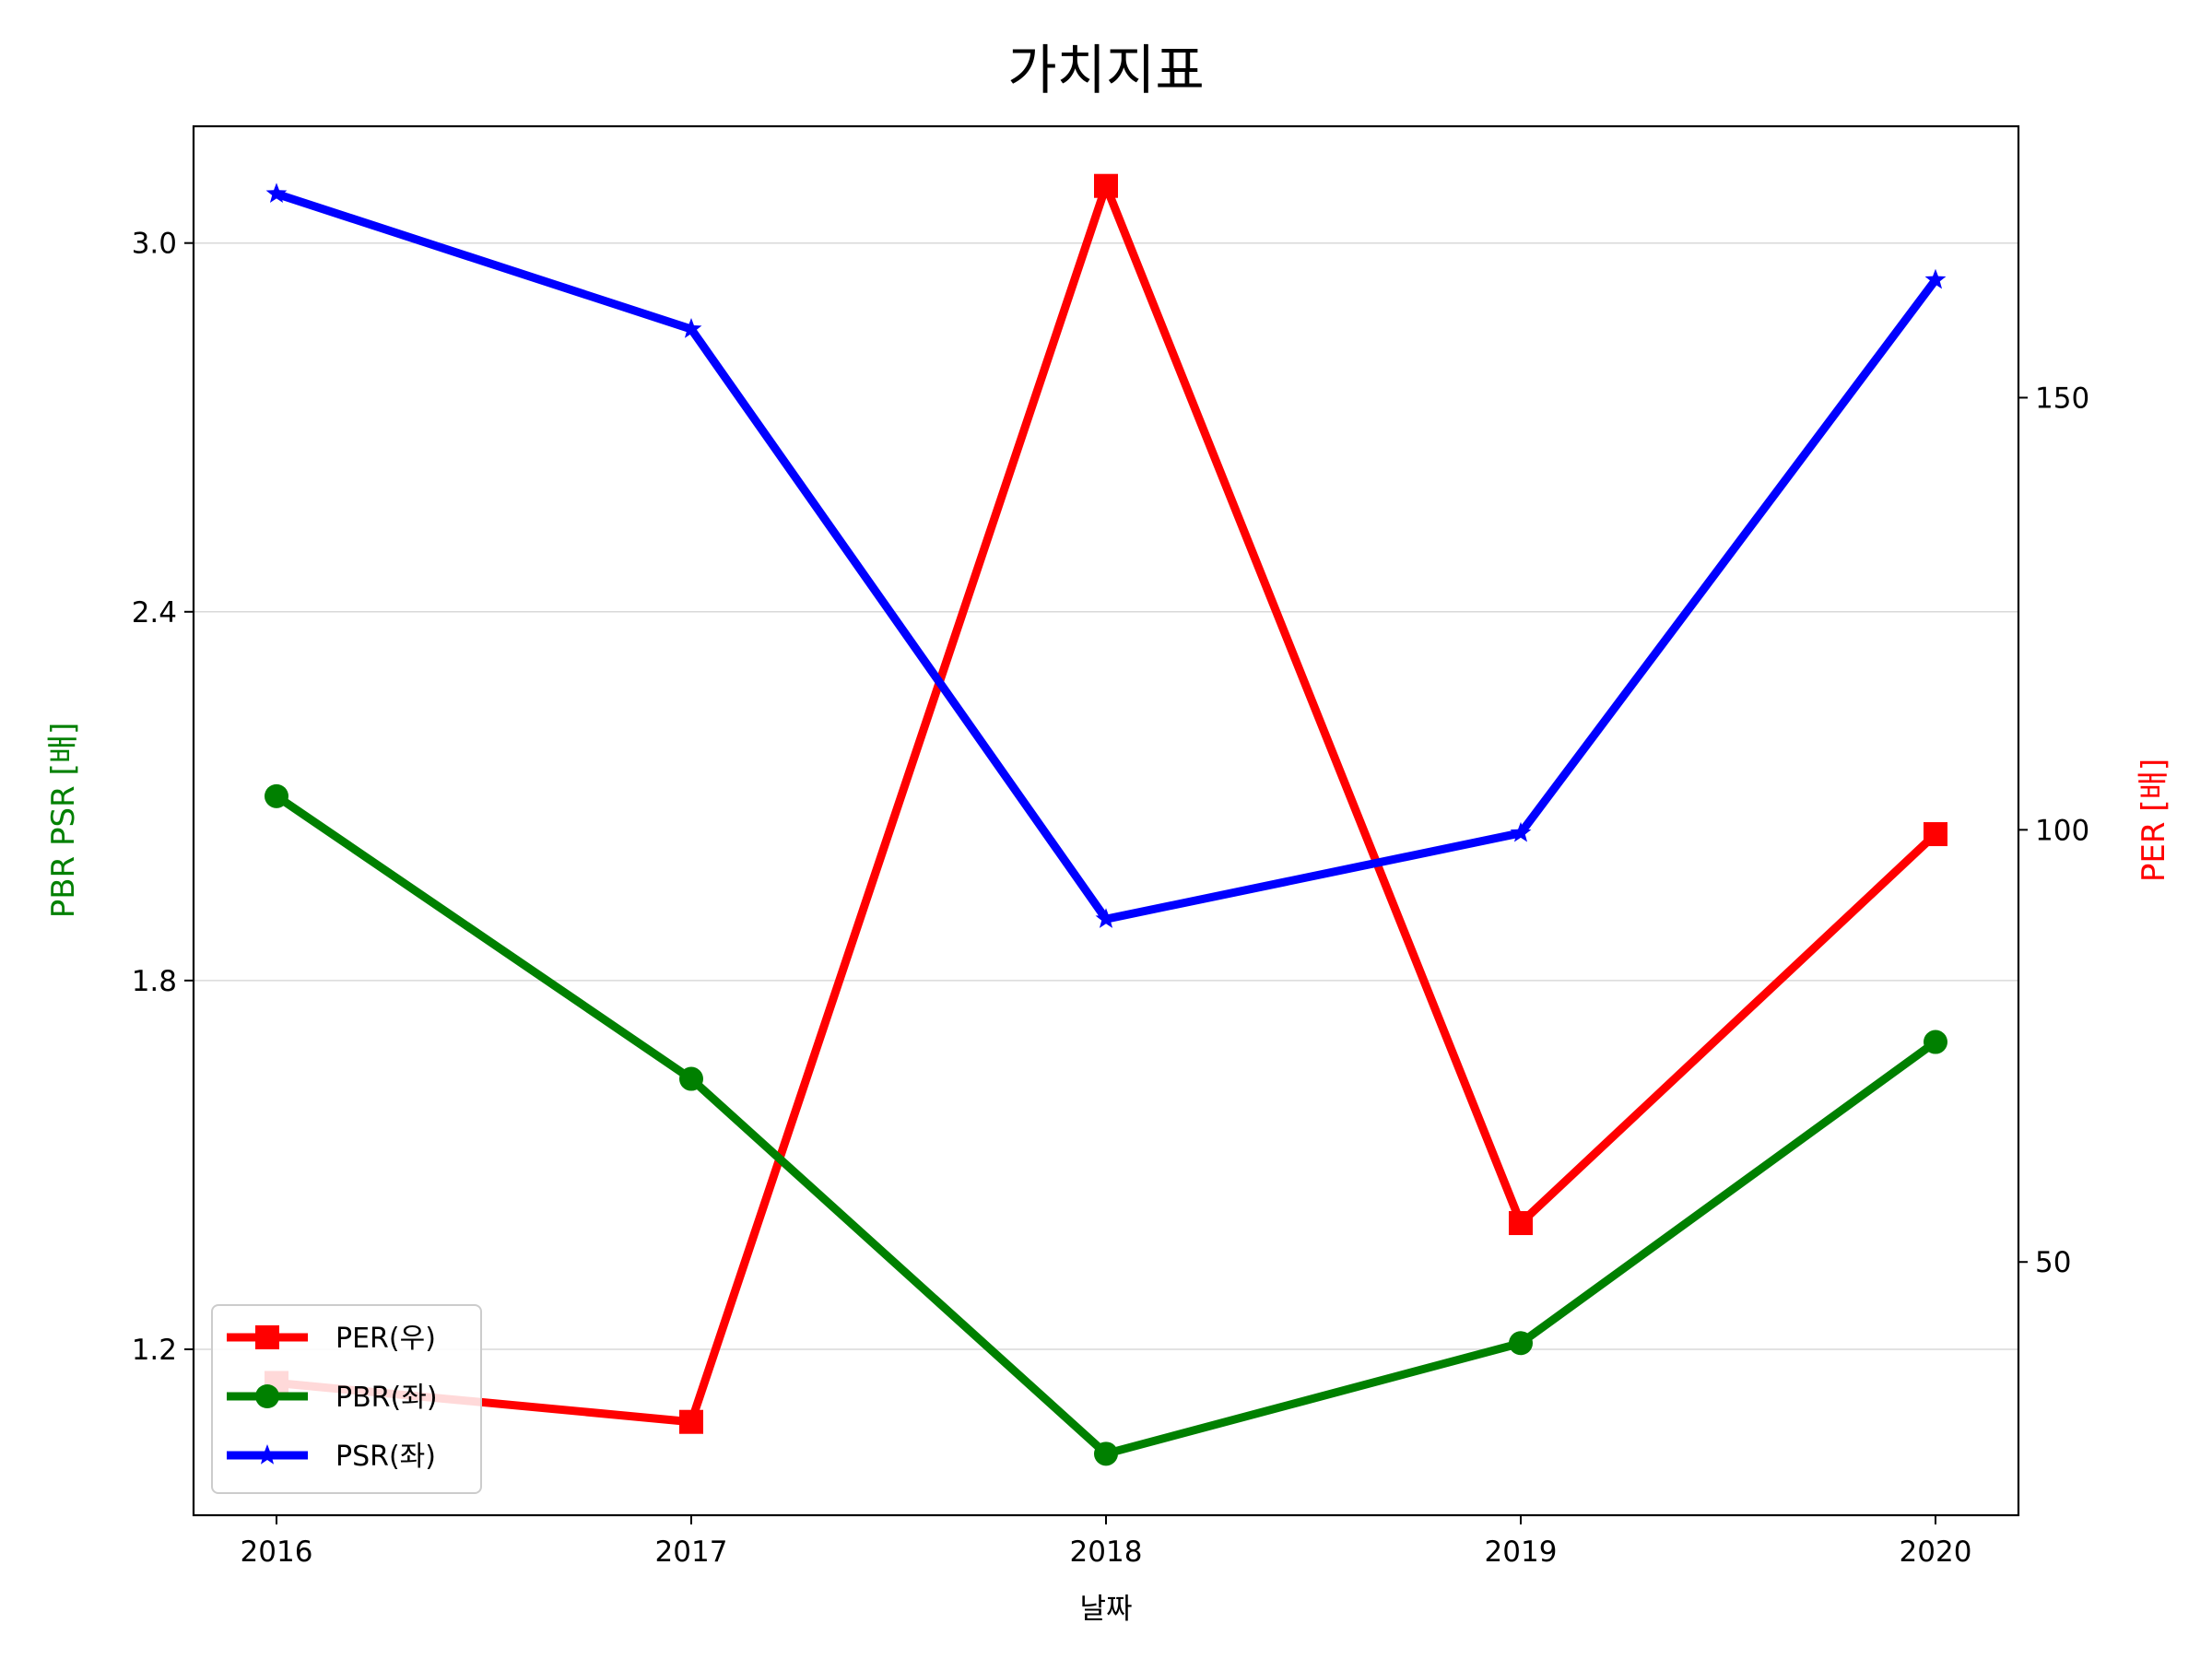 The width and height of the screenshot is (2212, 1659). Describe the element at coordinates (1521, 1552) in the screenshot. I see `x-tick-label: 2019` at that location.